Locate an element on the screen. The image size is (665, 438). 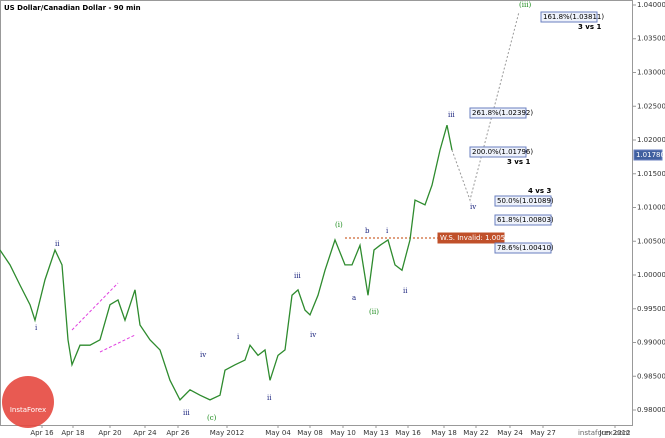
y-tick-label: 1.00000 is located at coordinates (651, 275).